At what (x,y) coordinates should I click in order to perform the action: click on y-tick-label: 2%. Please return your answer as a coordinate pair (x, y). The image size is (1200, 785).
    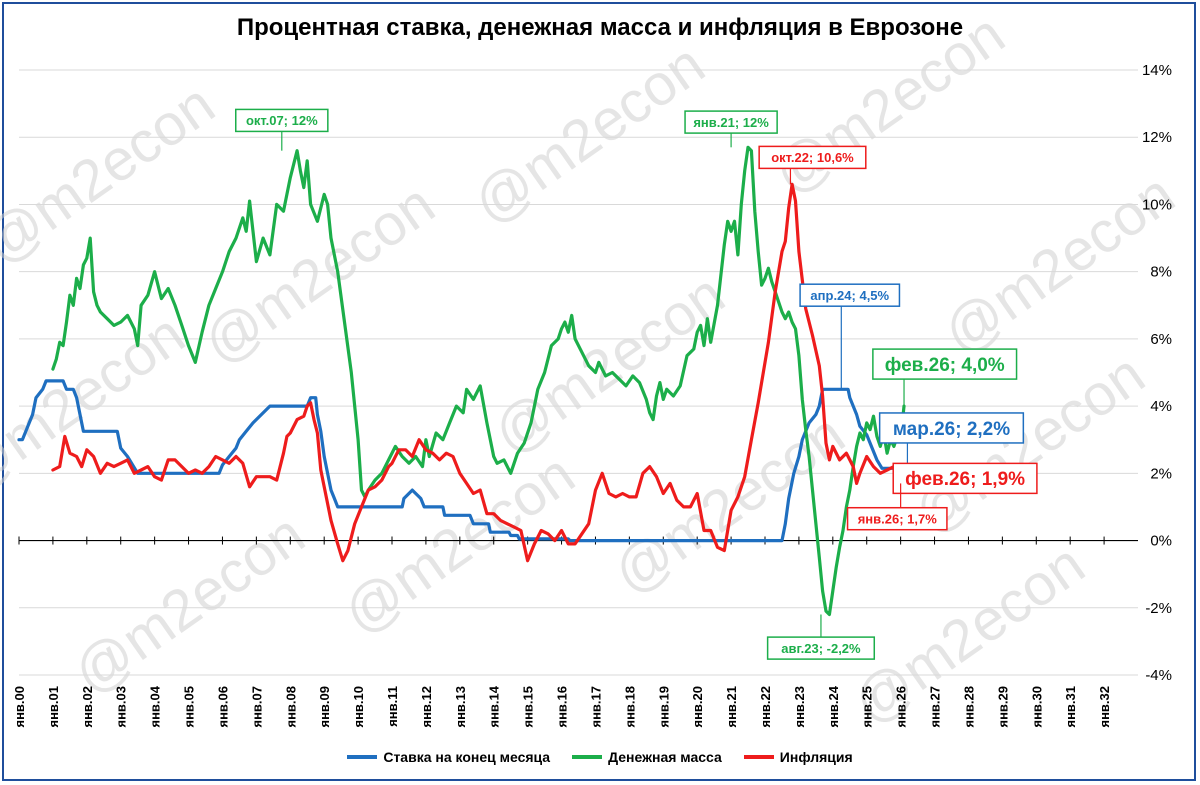
    Looking at the image, I should click on (1161, 473).